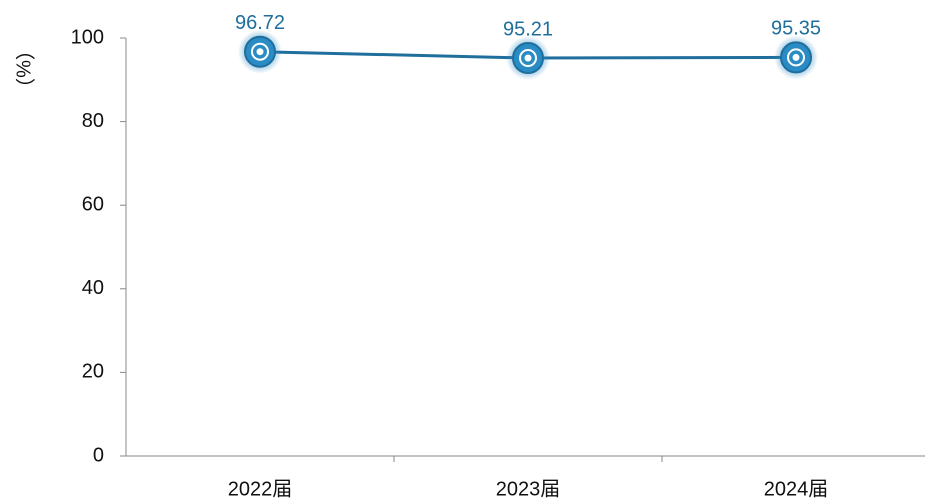  What do you see at coordinates (98, 455) in the screenshot?
I see `y-tick-label: 0` at bounding box center [98, 455].